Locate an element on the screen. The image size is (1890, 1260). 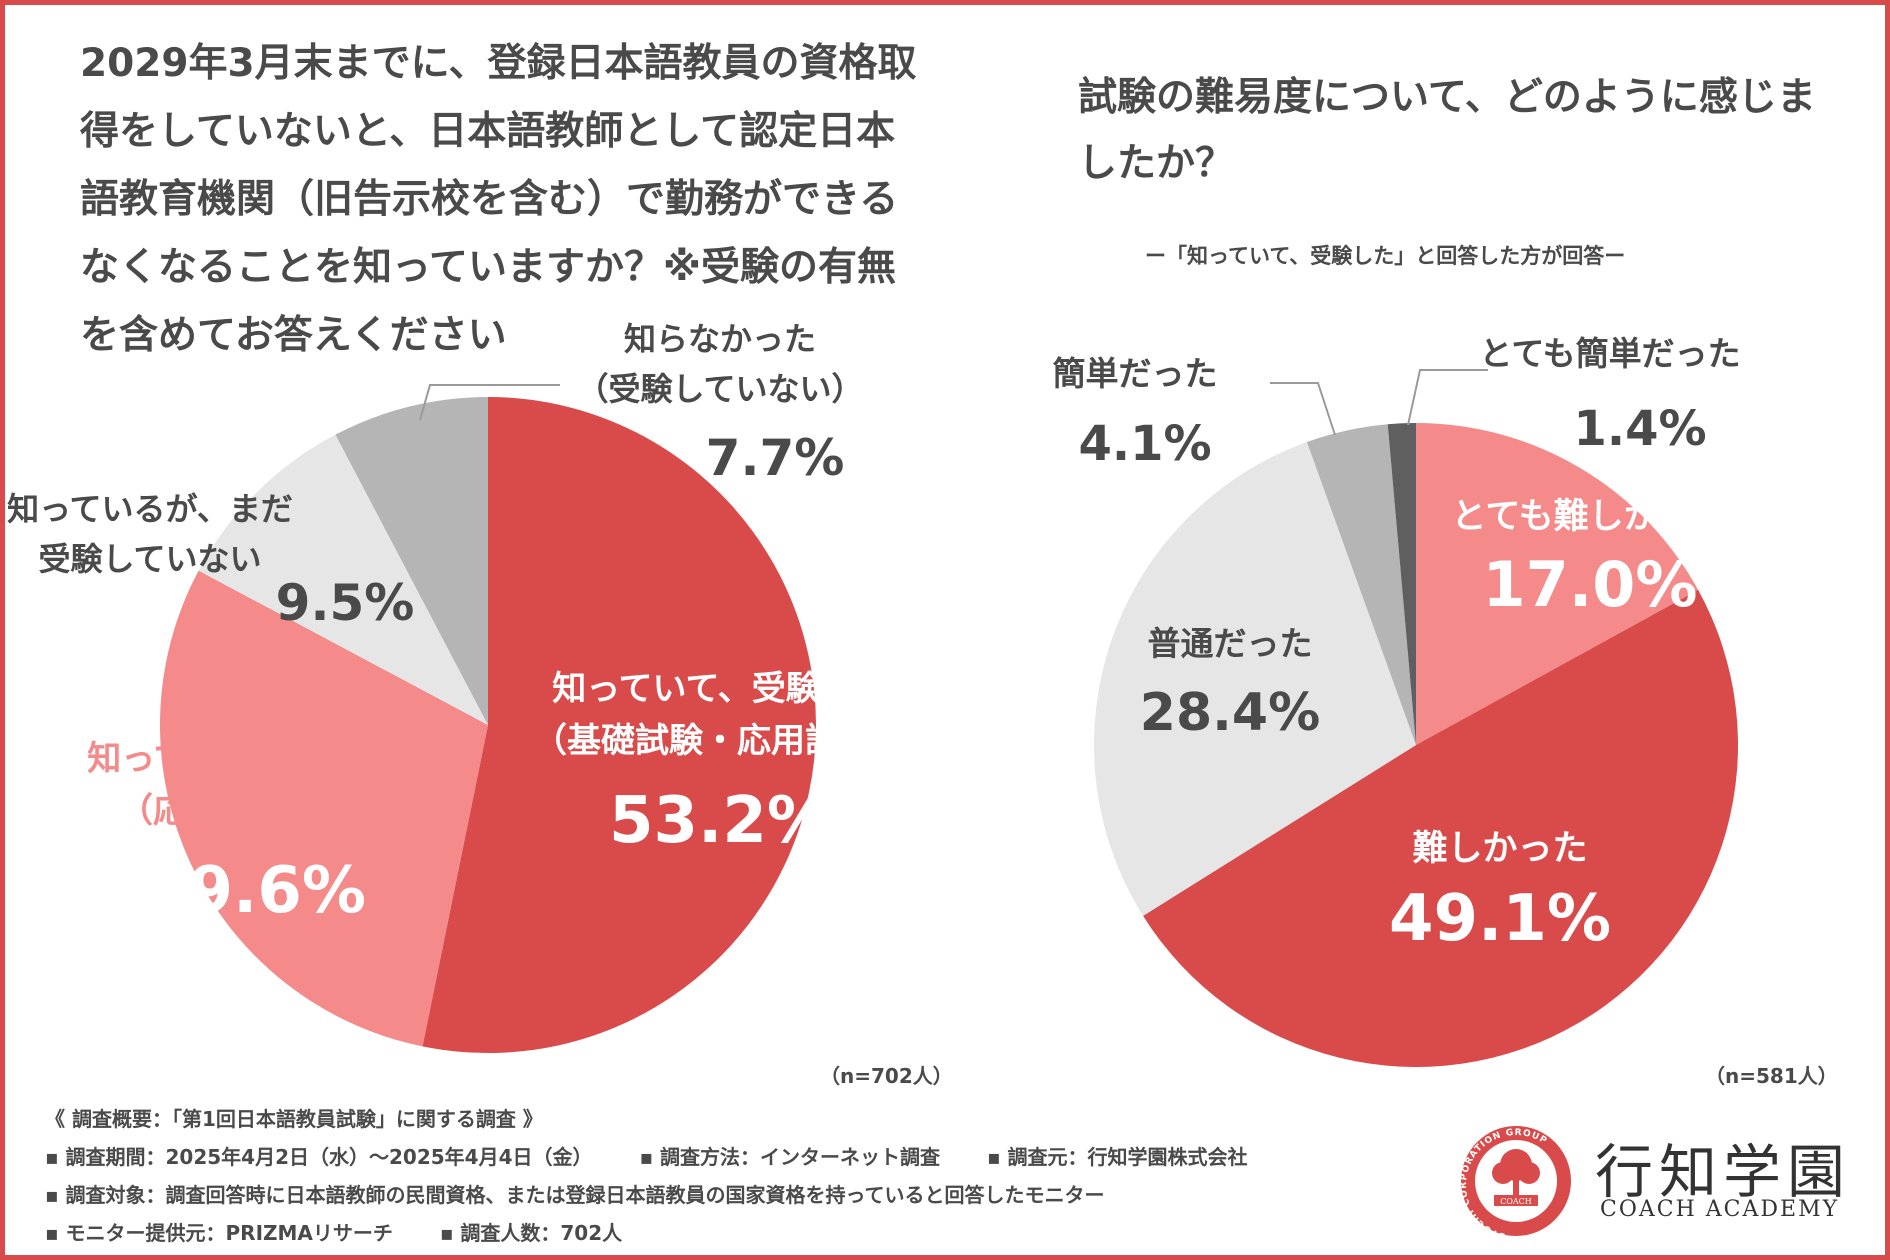
chart-1-label-4: 知らなかった is located at coordinates (720, 339).